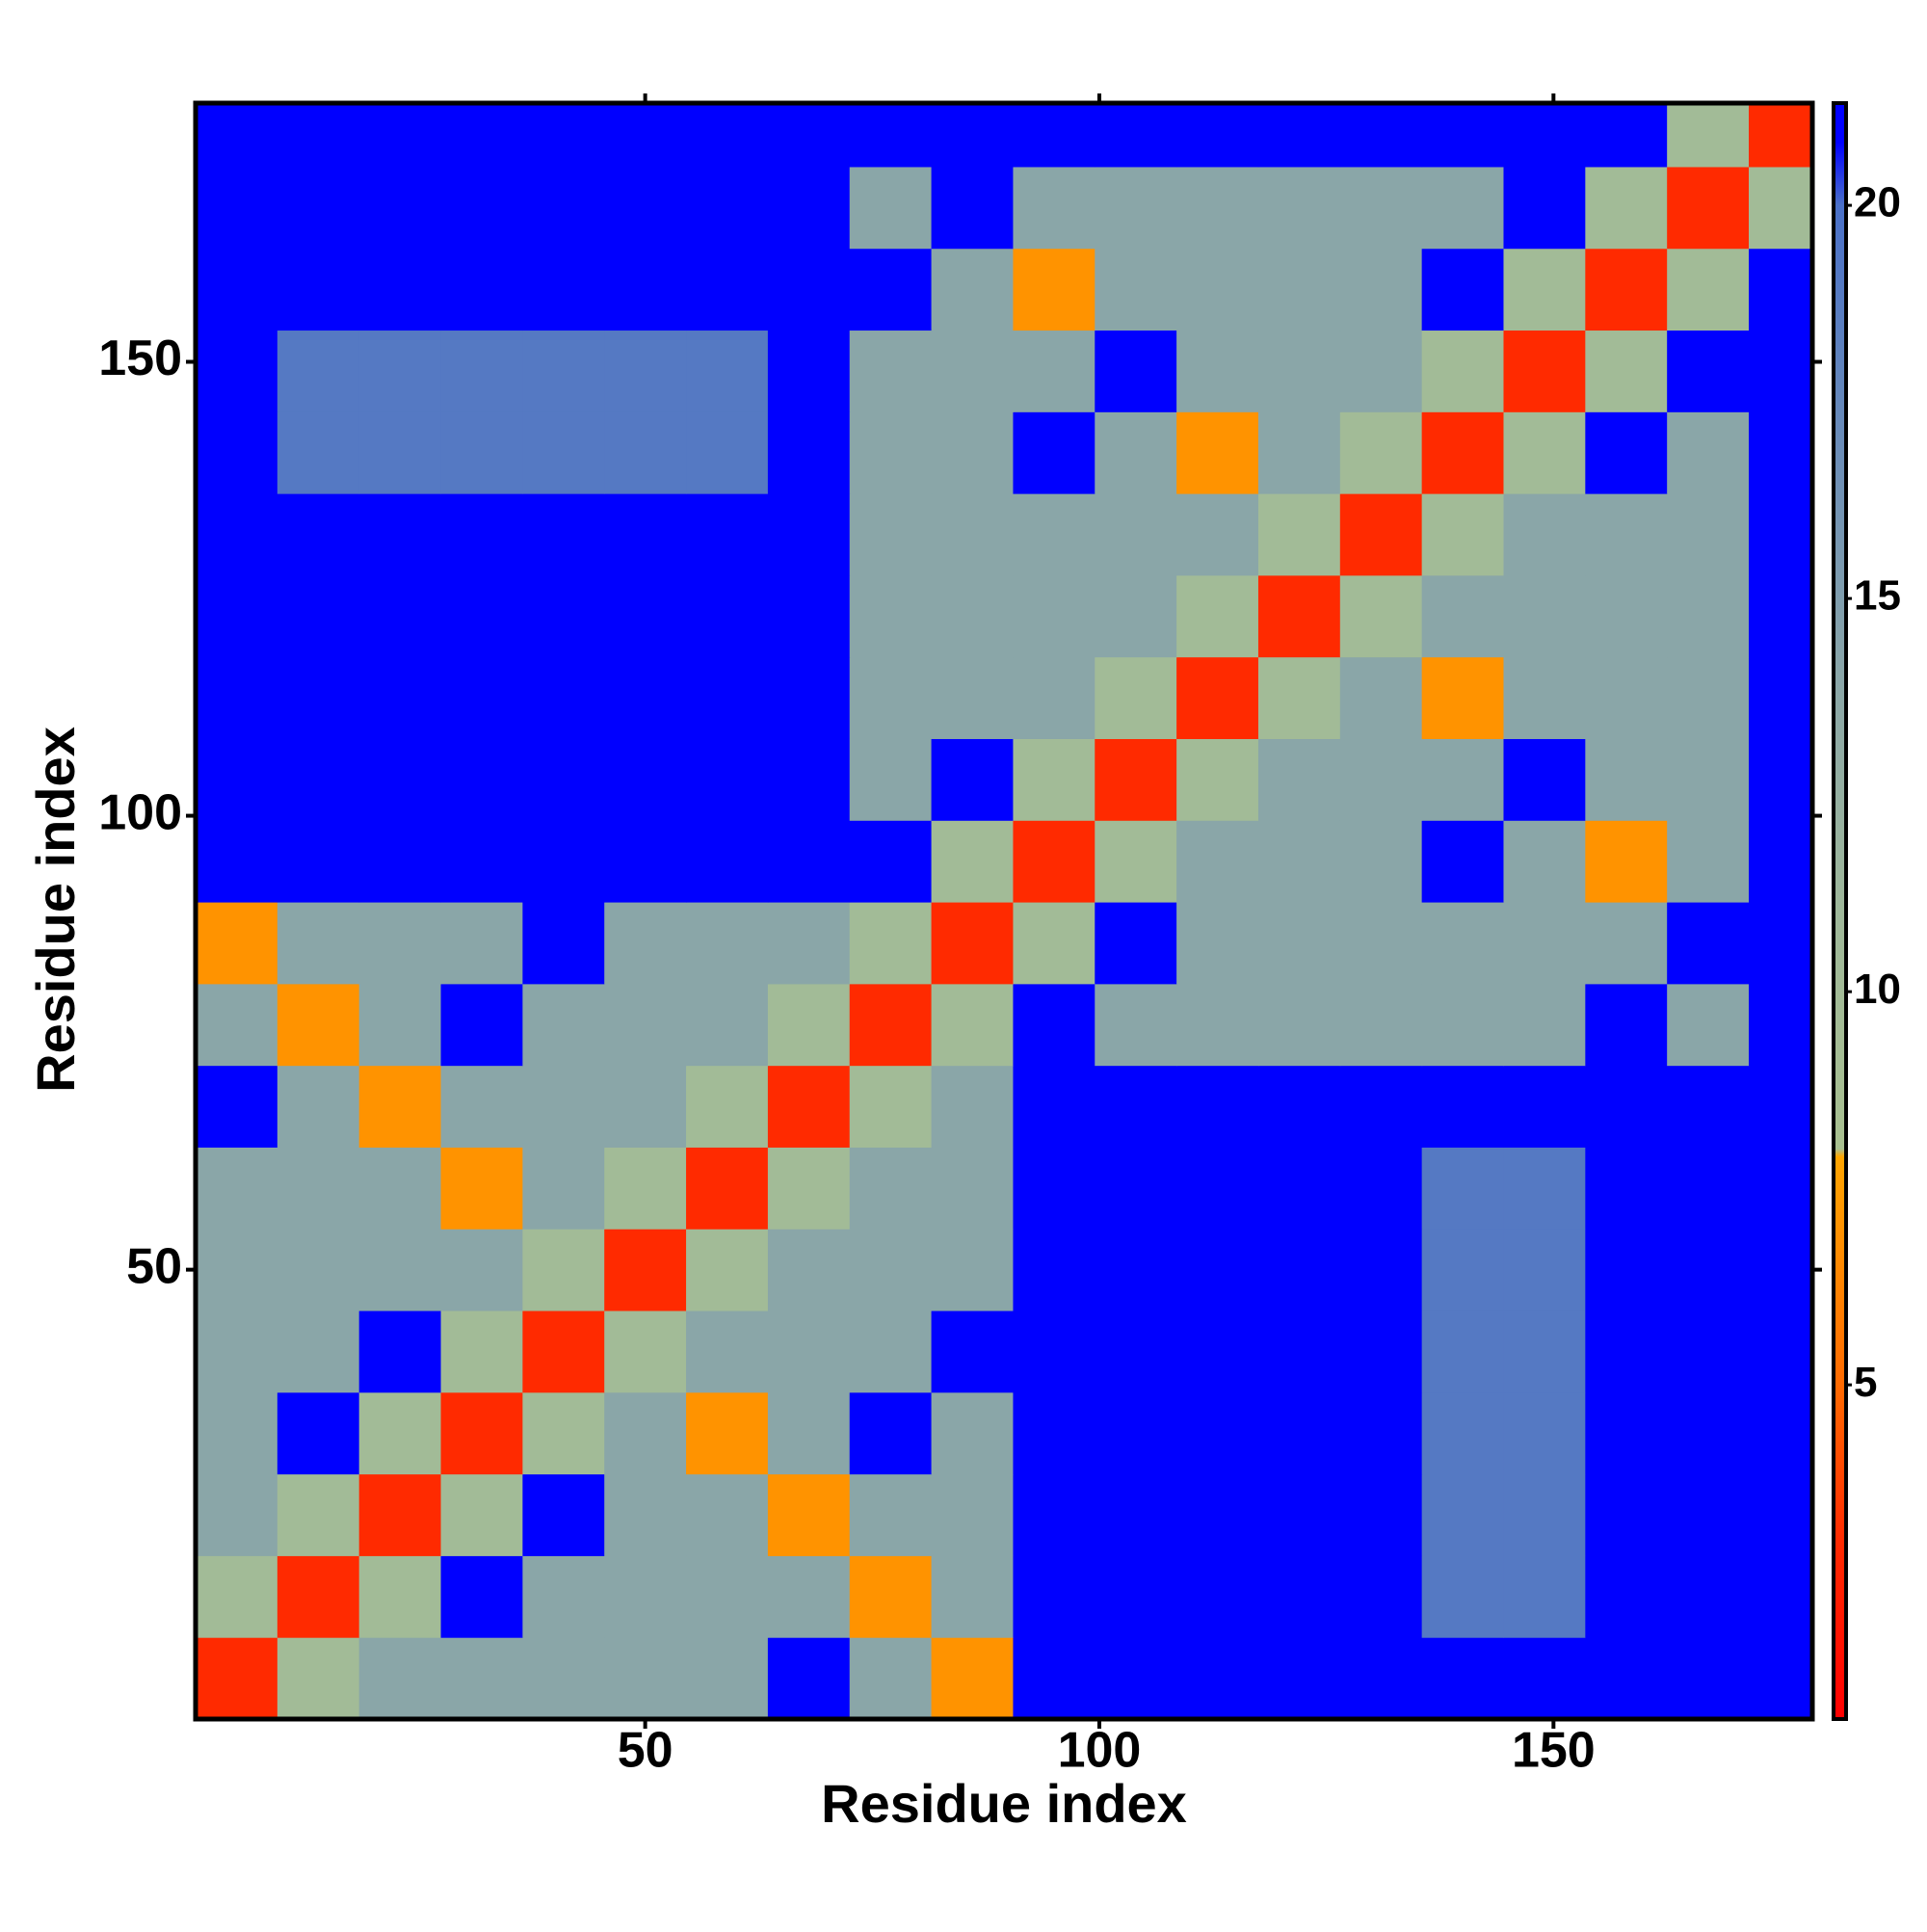  Describe the element at coordinates (1866, 1382) in the screenshot. I see `colorbar-tick-label: 5` at that location.